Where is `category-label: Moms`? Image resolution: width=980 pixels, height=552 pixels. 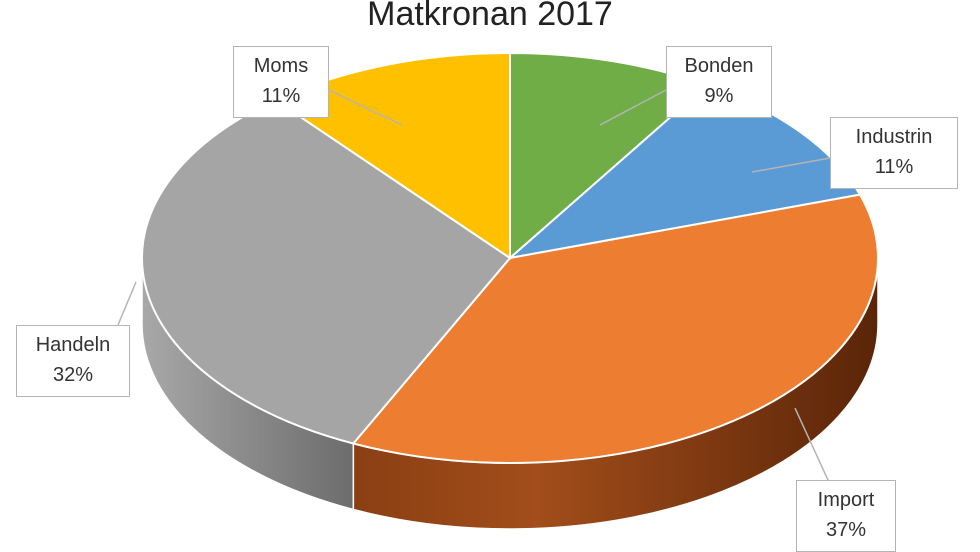
category-label: Moms is located at coordinates (281, 66).